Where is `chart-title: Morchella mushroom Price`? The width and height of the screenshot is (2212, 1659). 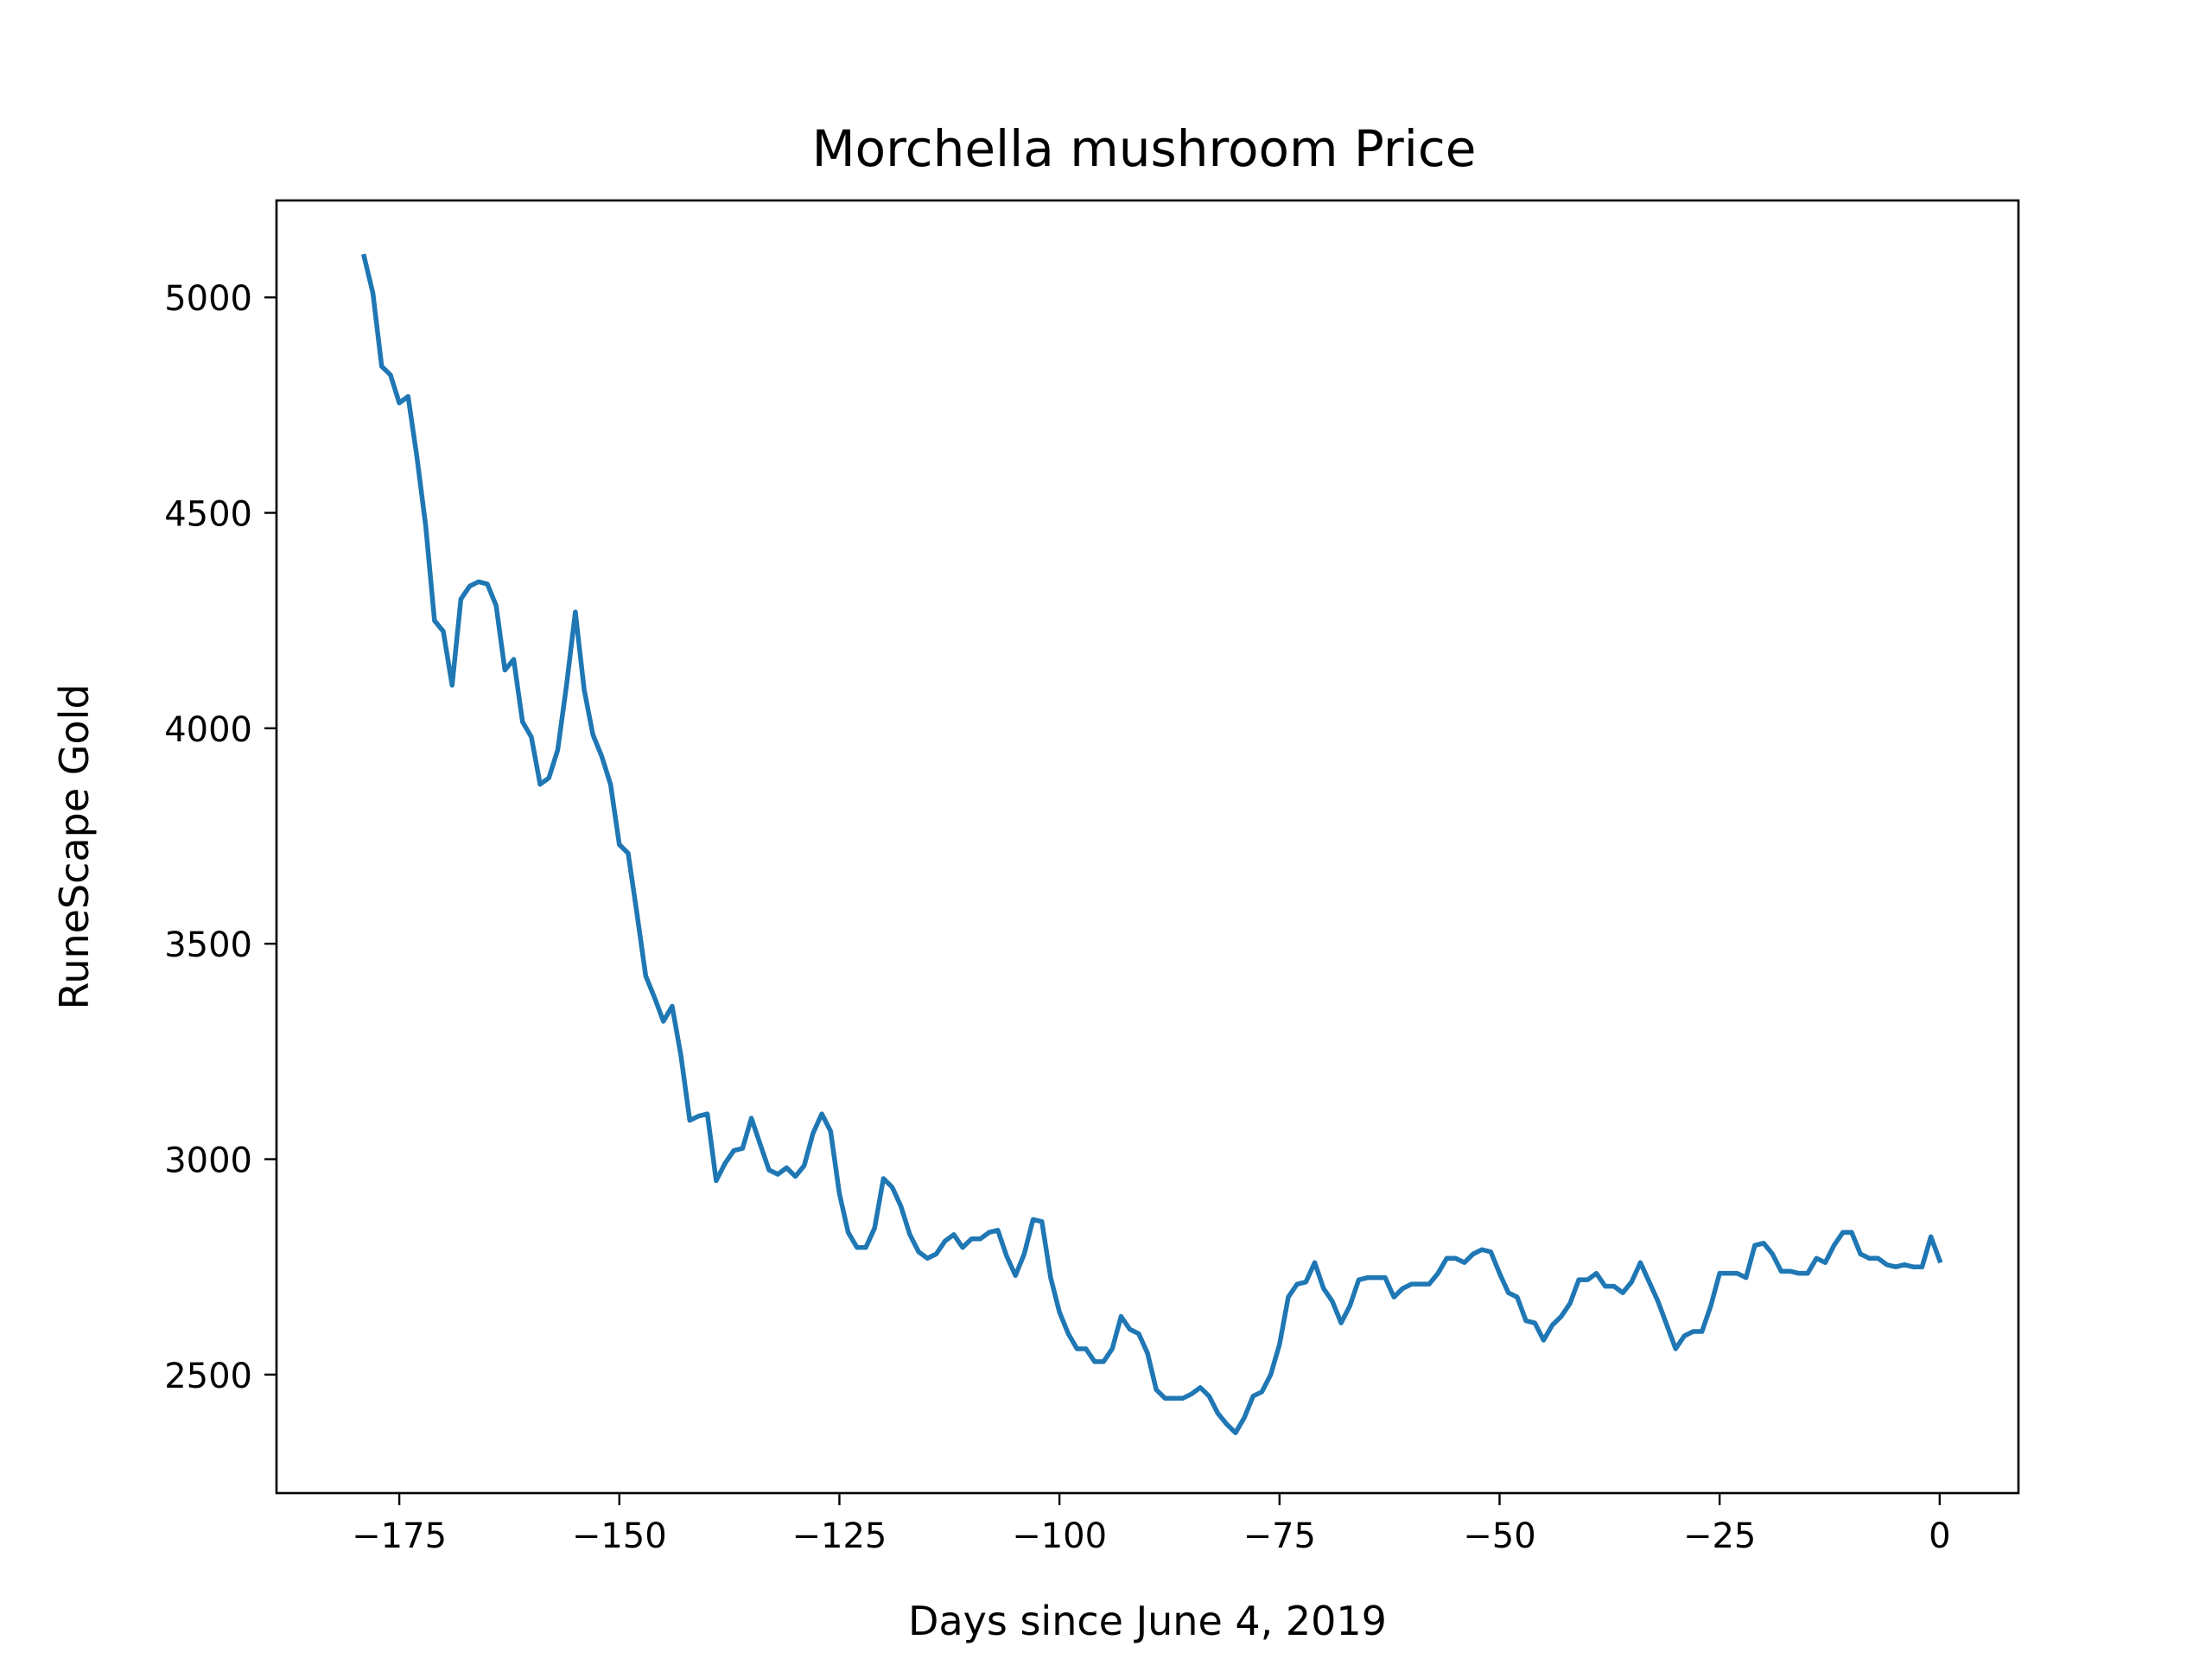 chart-title: Morchella mushroom Price is located at coordinates (1144, 148).